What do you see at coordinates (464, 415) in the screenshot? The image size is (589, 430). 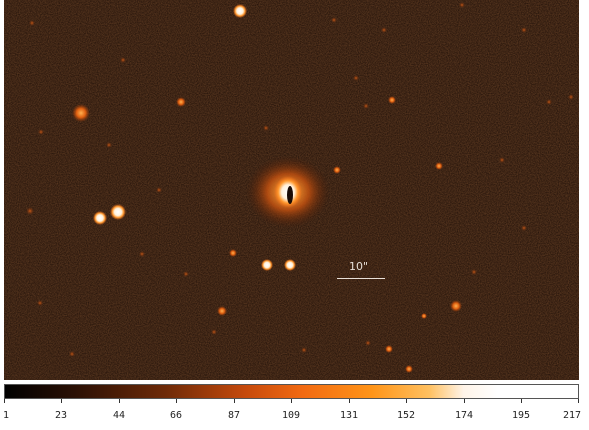 I see `colorbar-tick-label: 174` at bounding box center [464, 415].